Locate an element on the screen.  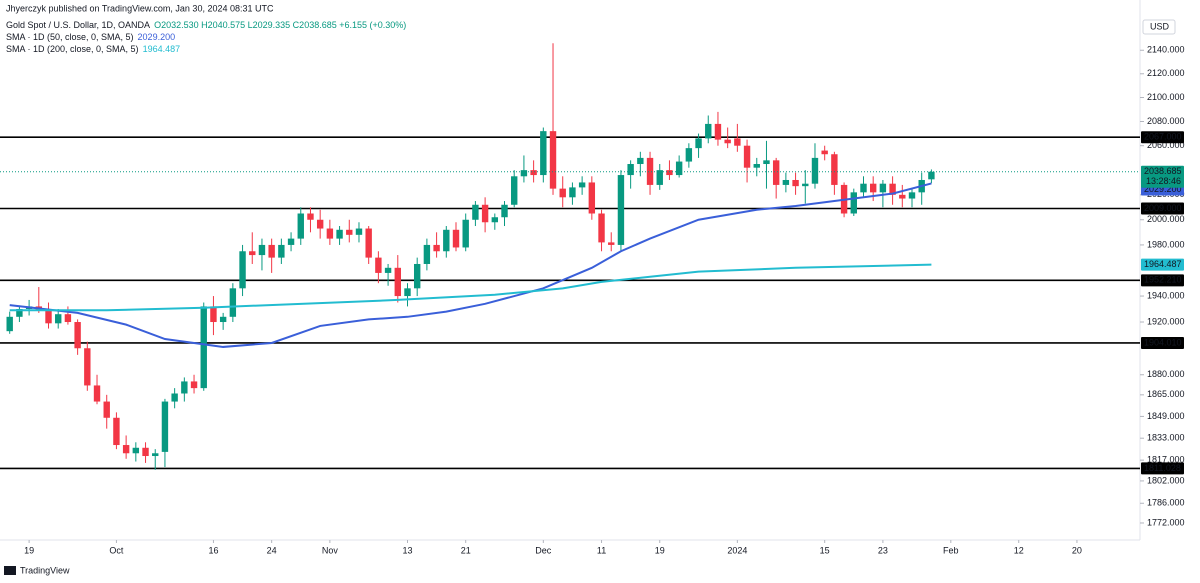
y-tick-label: 2120.000 is located at coordinates (1166, 73).